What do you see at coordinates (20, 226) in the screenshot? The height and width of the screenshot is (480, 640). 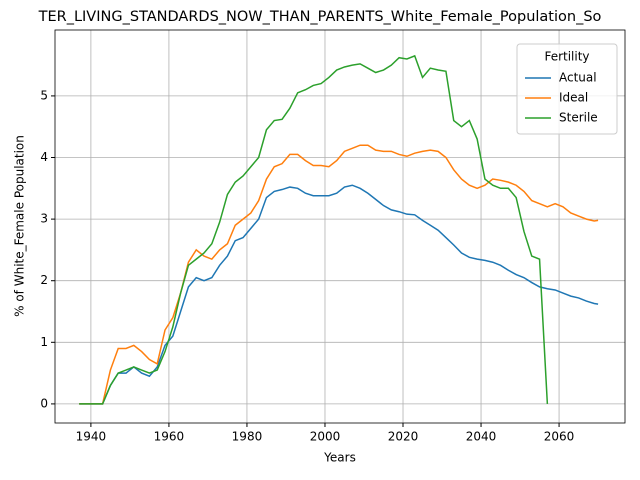 I see `y-axis-label: % of White_Female Population` at bounding box center [20, 226].